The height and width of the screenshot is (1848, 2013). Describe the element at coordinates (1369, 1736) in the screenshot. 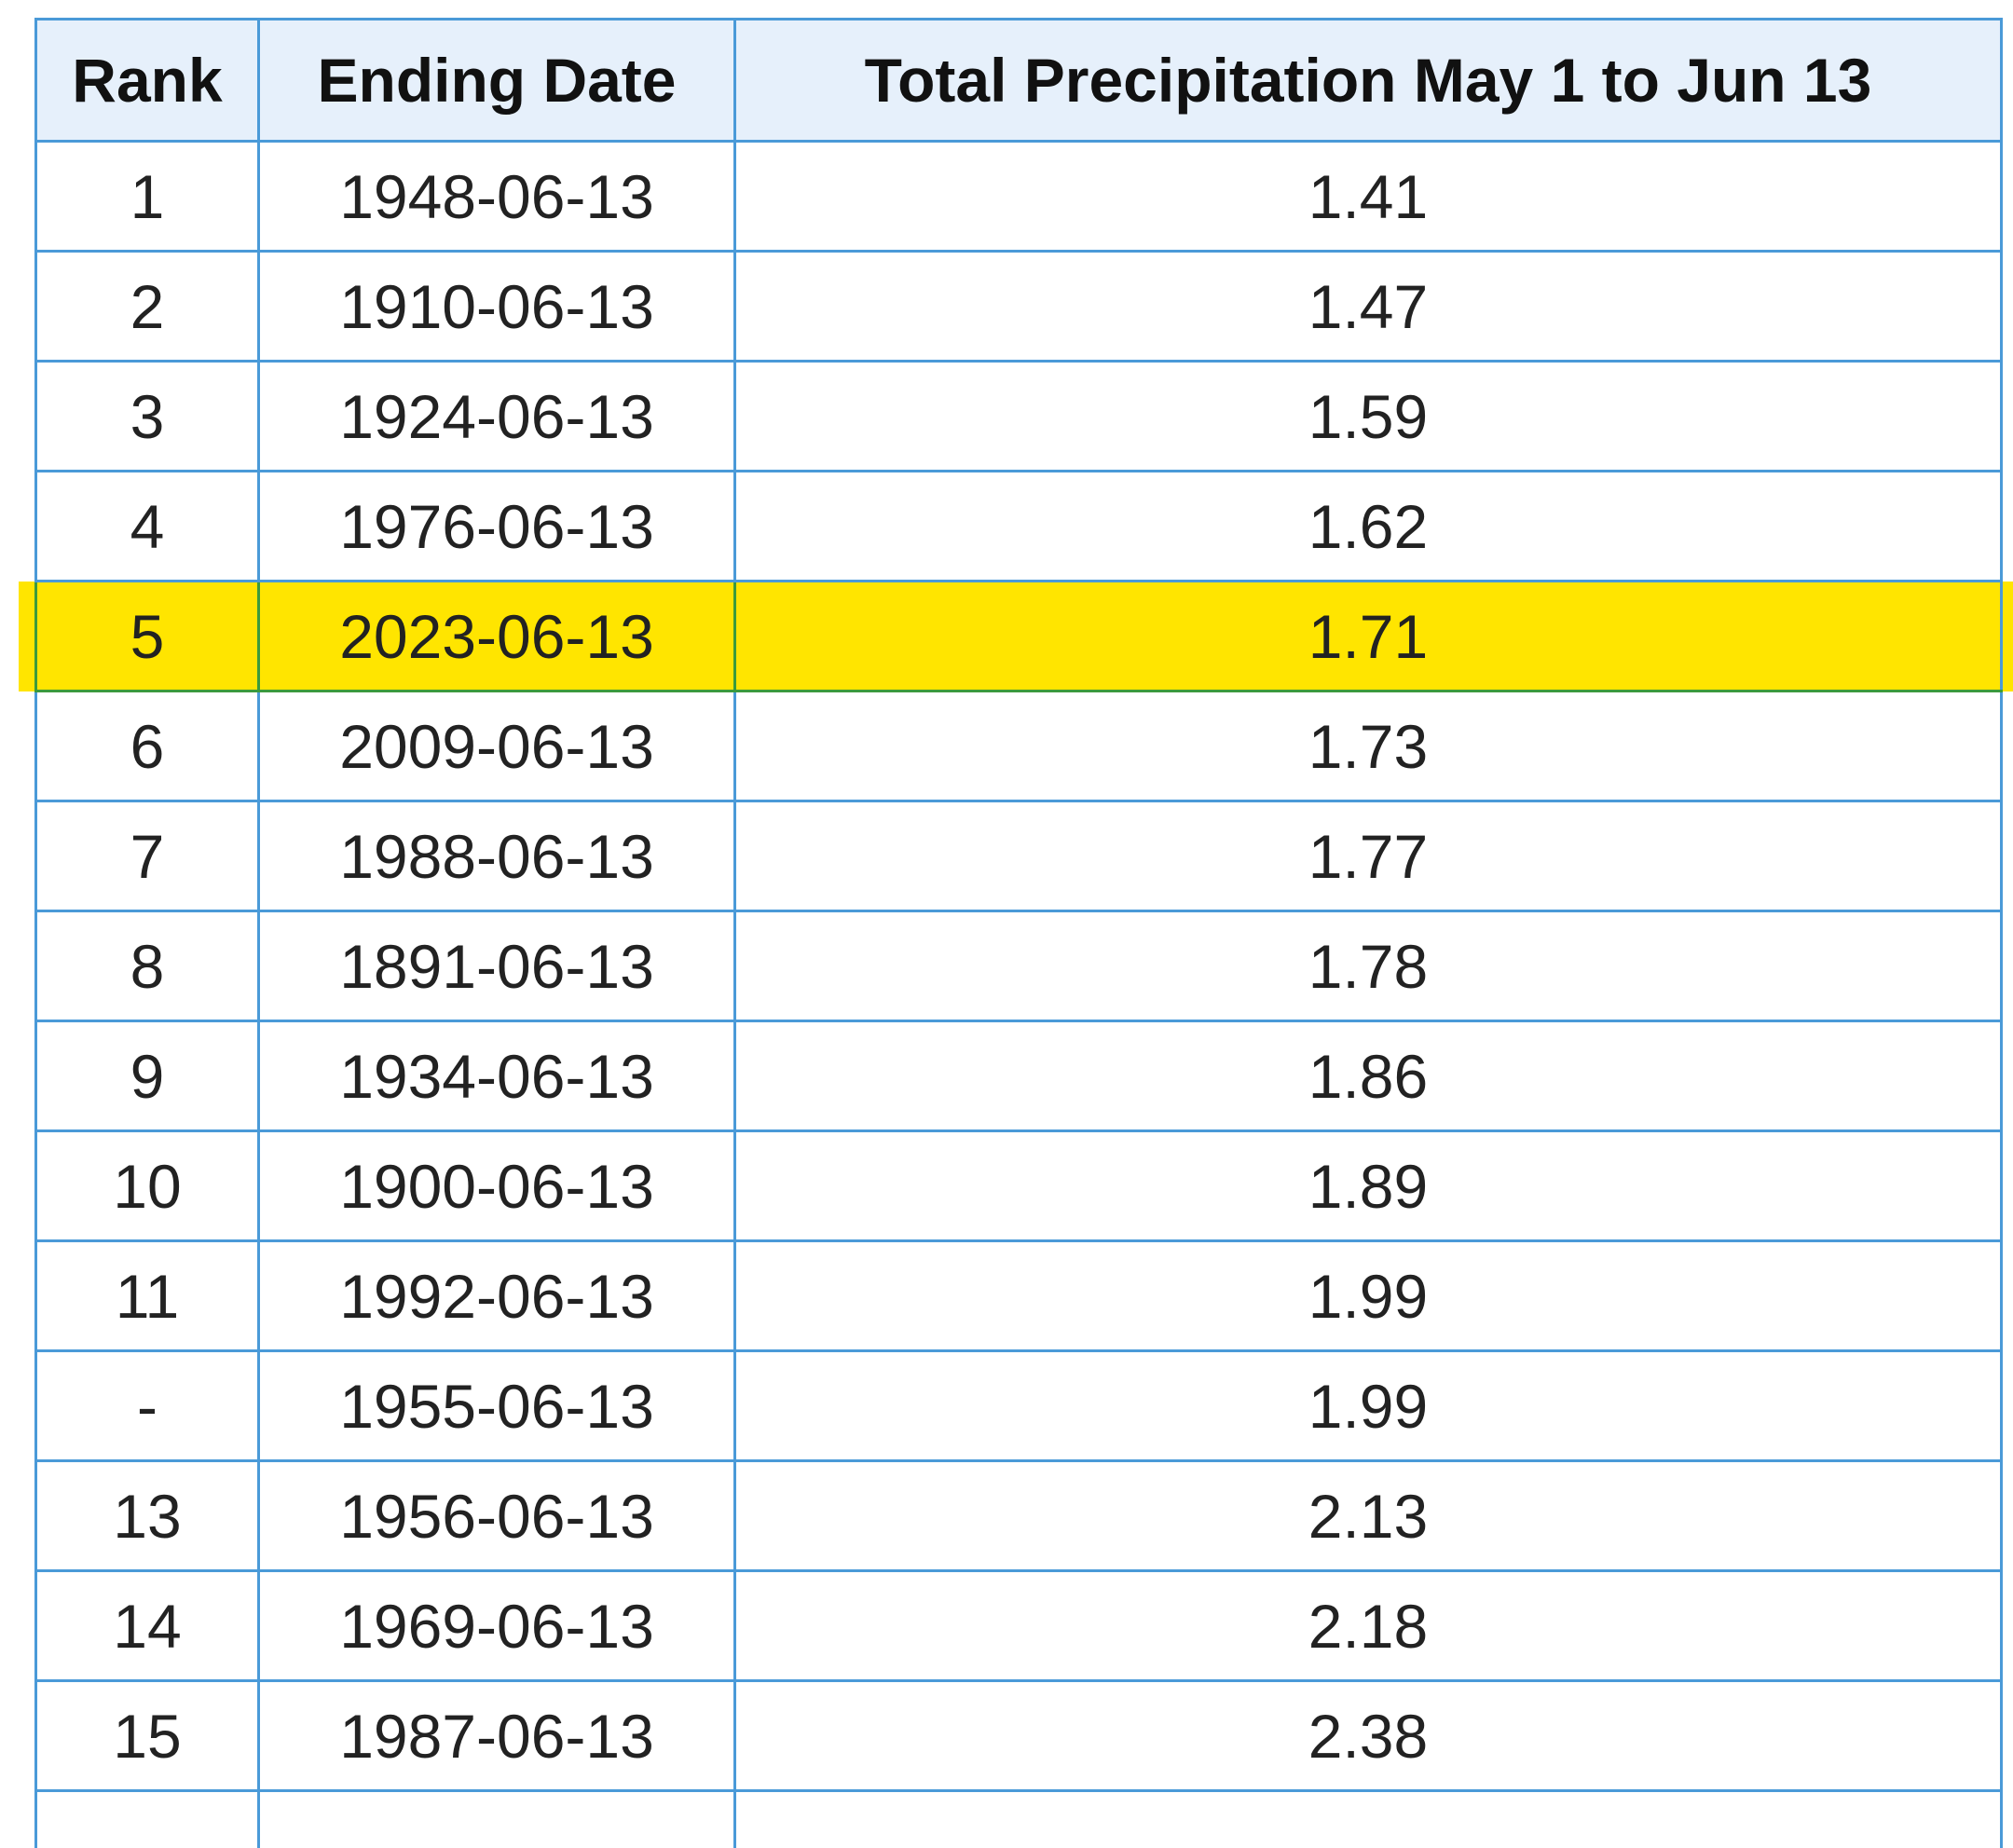

I see `table-cell: 2.38` at that location.